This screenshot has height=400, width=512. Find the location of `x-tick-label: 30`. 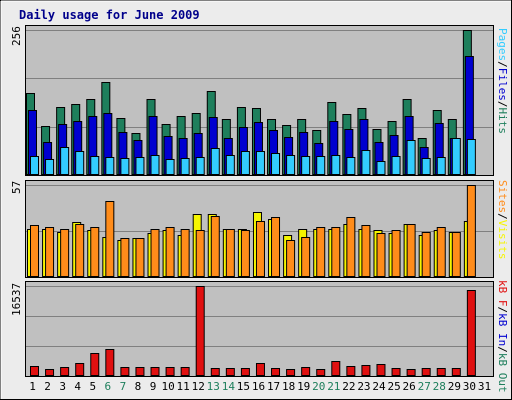

x-tick-label: 30 is located at coordinates (469, 386).